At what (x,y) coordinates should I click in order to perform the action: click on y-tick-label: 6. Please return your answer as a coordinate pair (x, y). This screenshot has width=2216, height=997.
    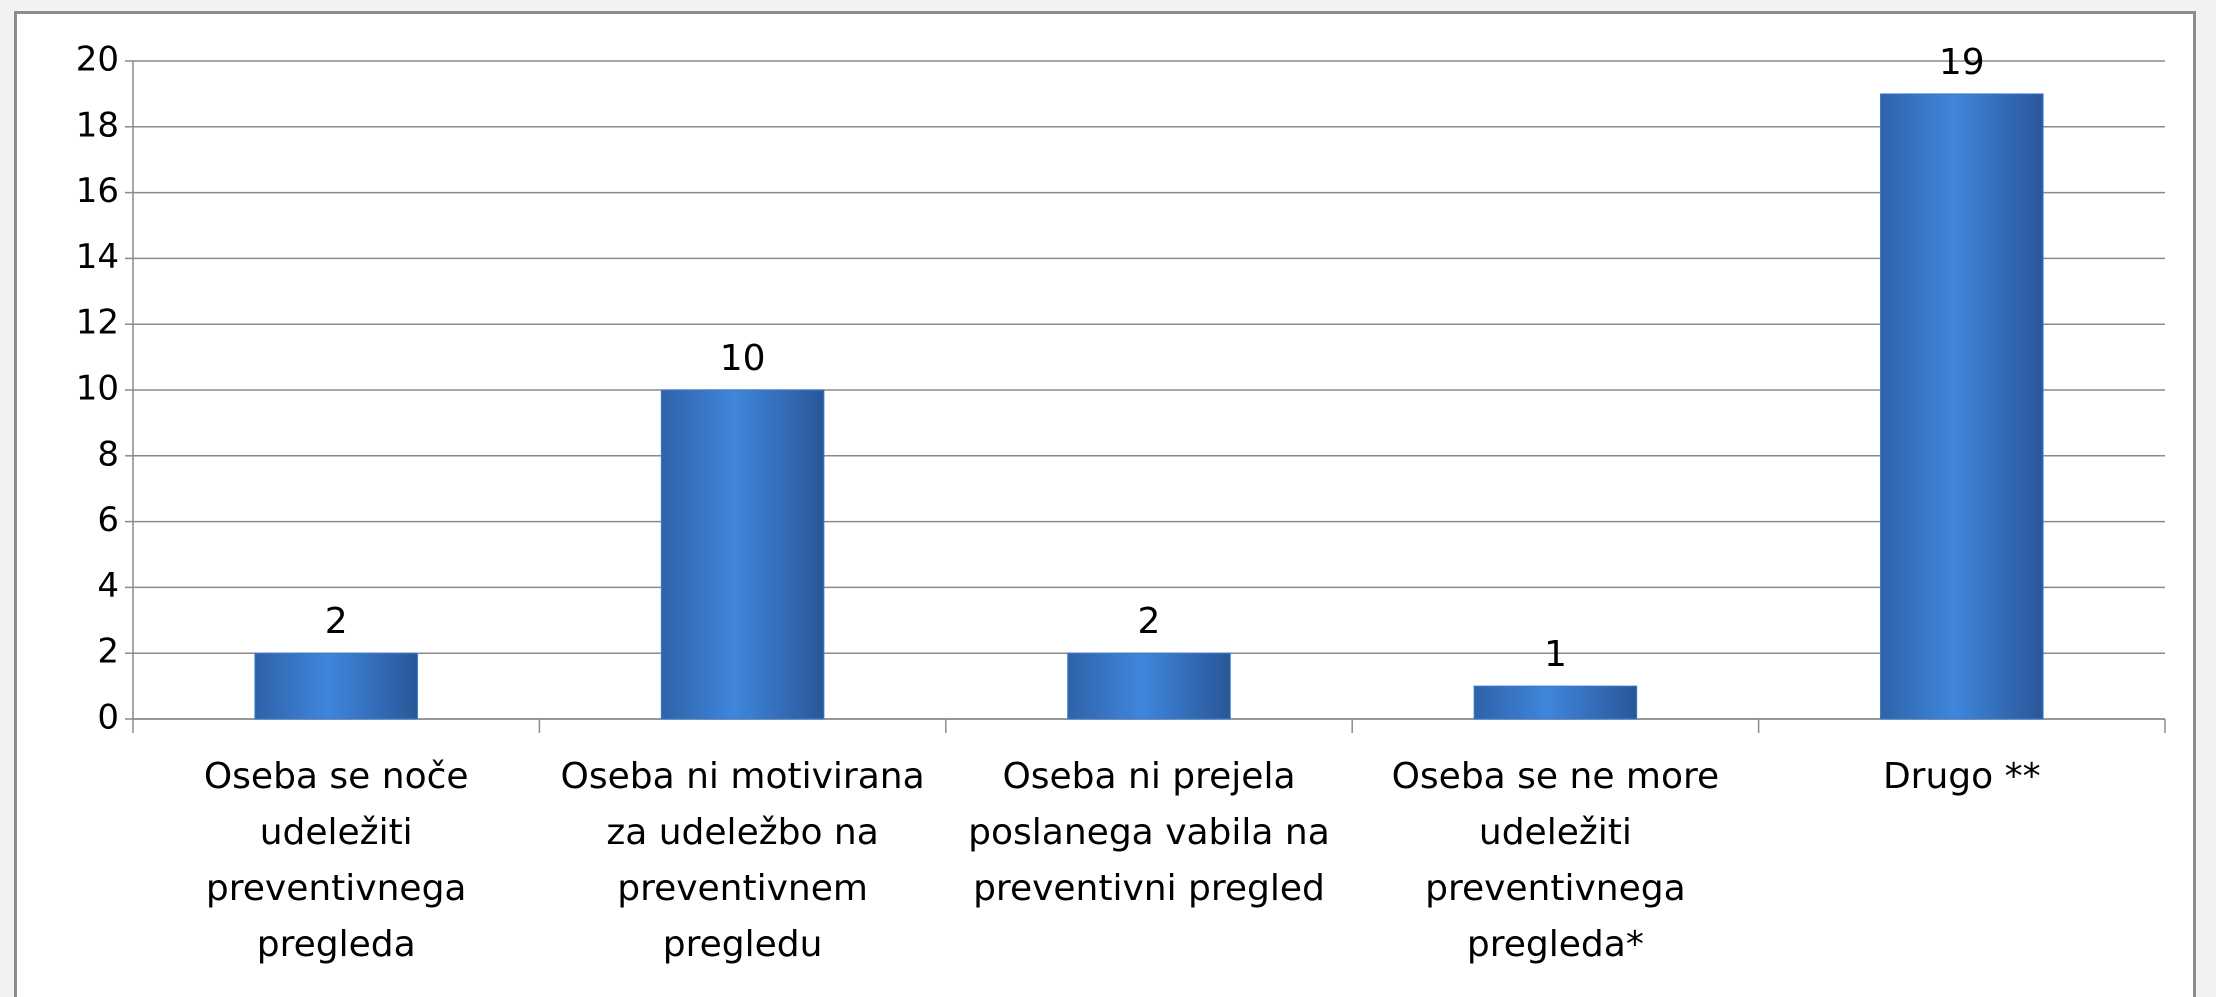
    Looking at the image, I should click on (108, 520).